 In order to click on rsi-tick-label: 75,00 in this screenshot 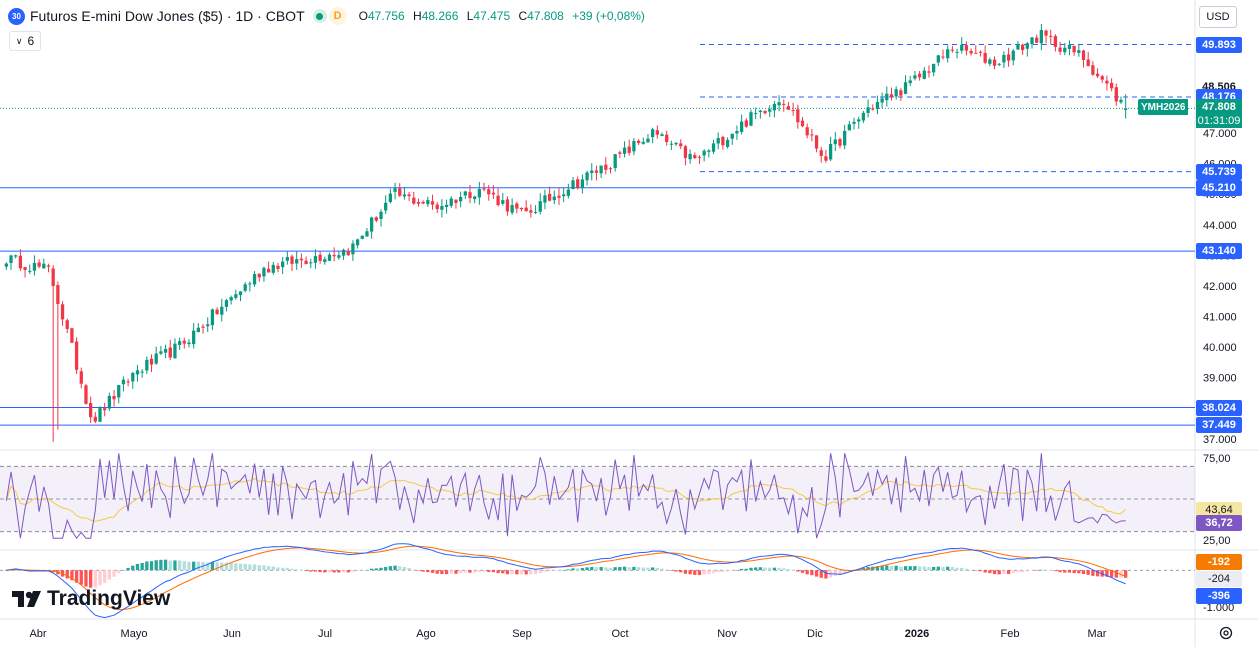, I will do `click(1217, 459)`.